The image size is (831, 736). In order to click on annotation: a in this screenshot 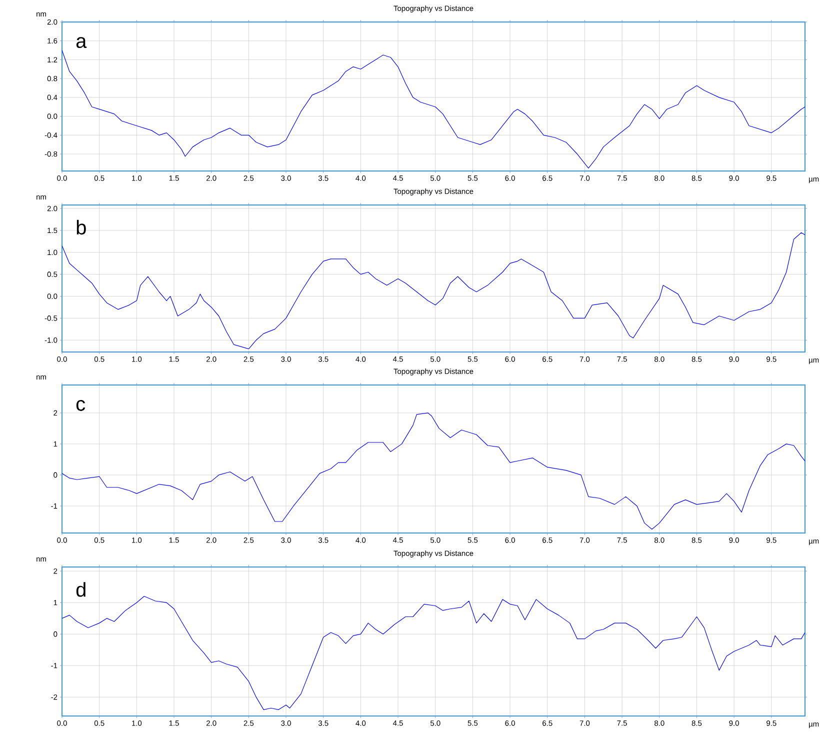, I will do `click(81, 42)`.